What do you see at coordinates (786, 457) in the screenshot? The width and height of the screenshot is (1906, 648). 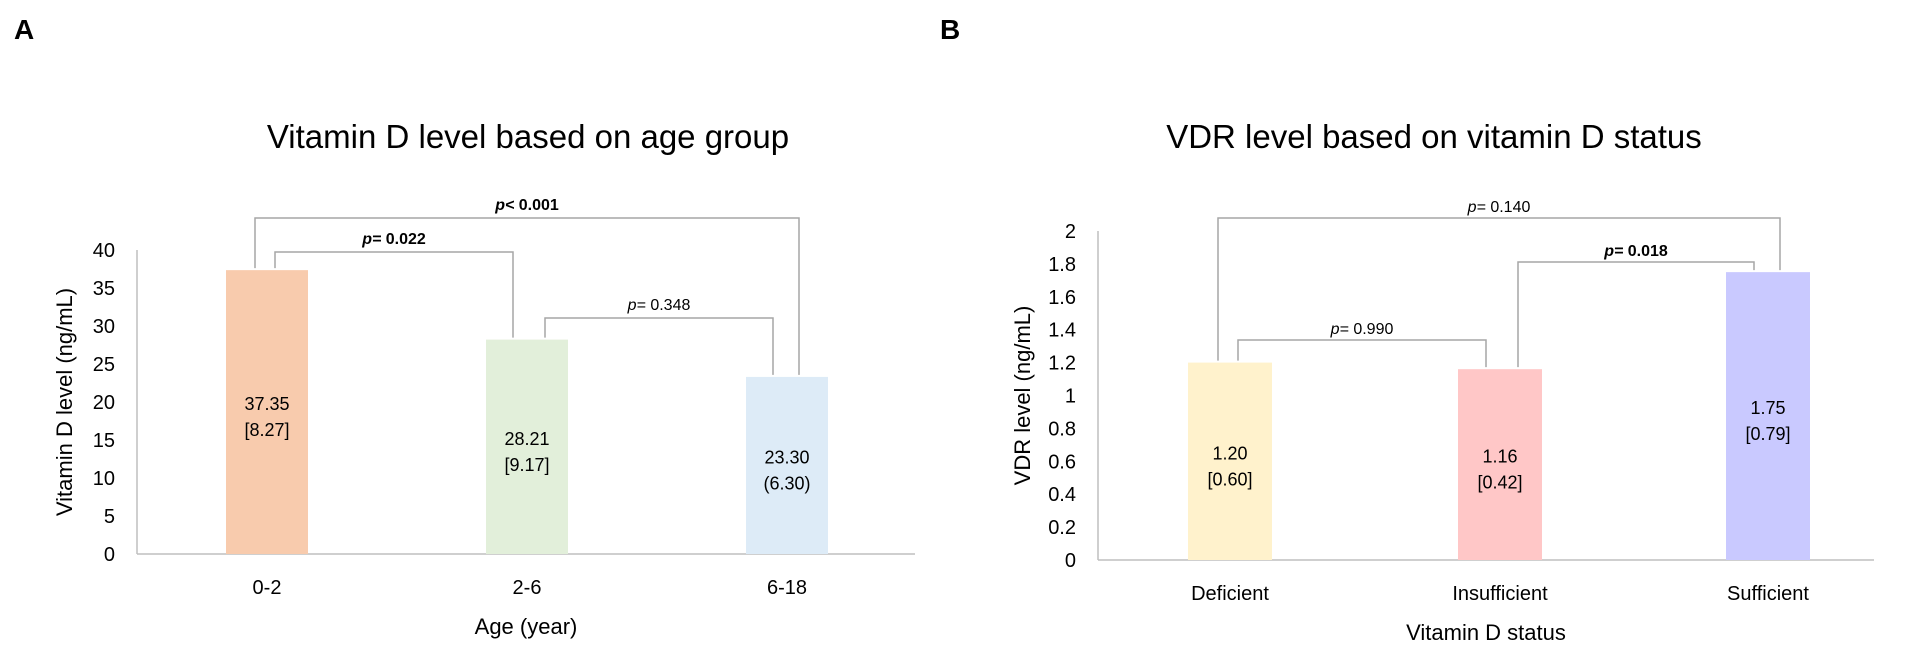 I see `bar-value-label: 23.30` at bounding box center [786, 457].